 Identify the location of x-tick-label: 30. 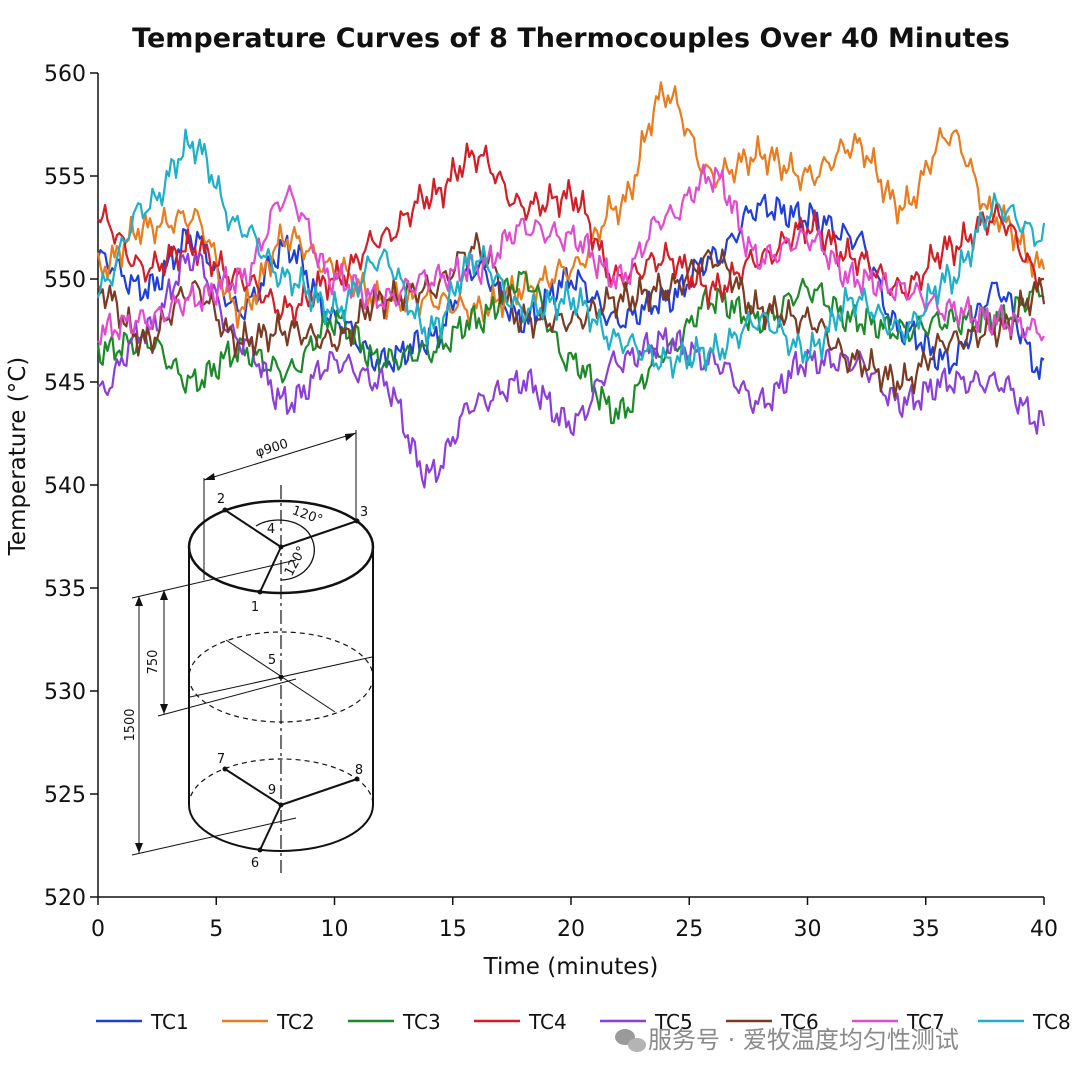
(808, 929).